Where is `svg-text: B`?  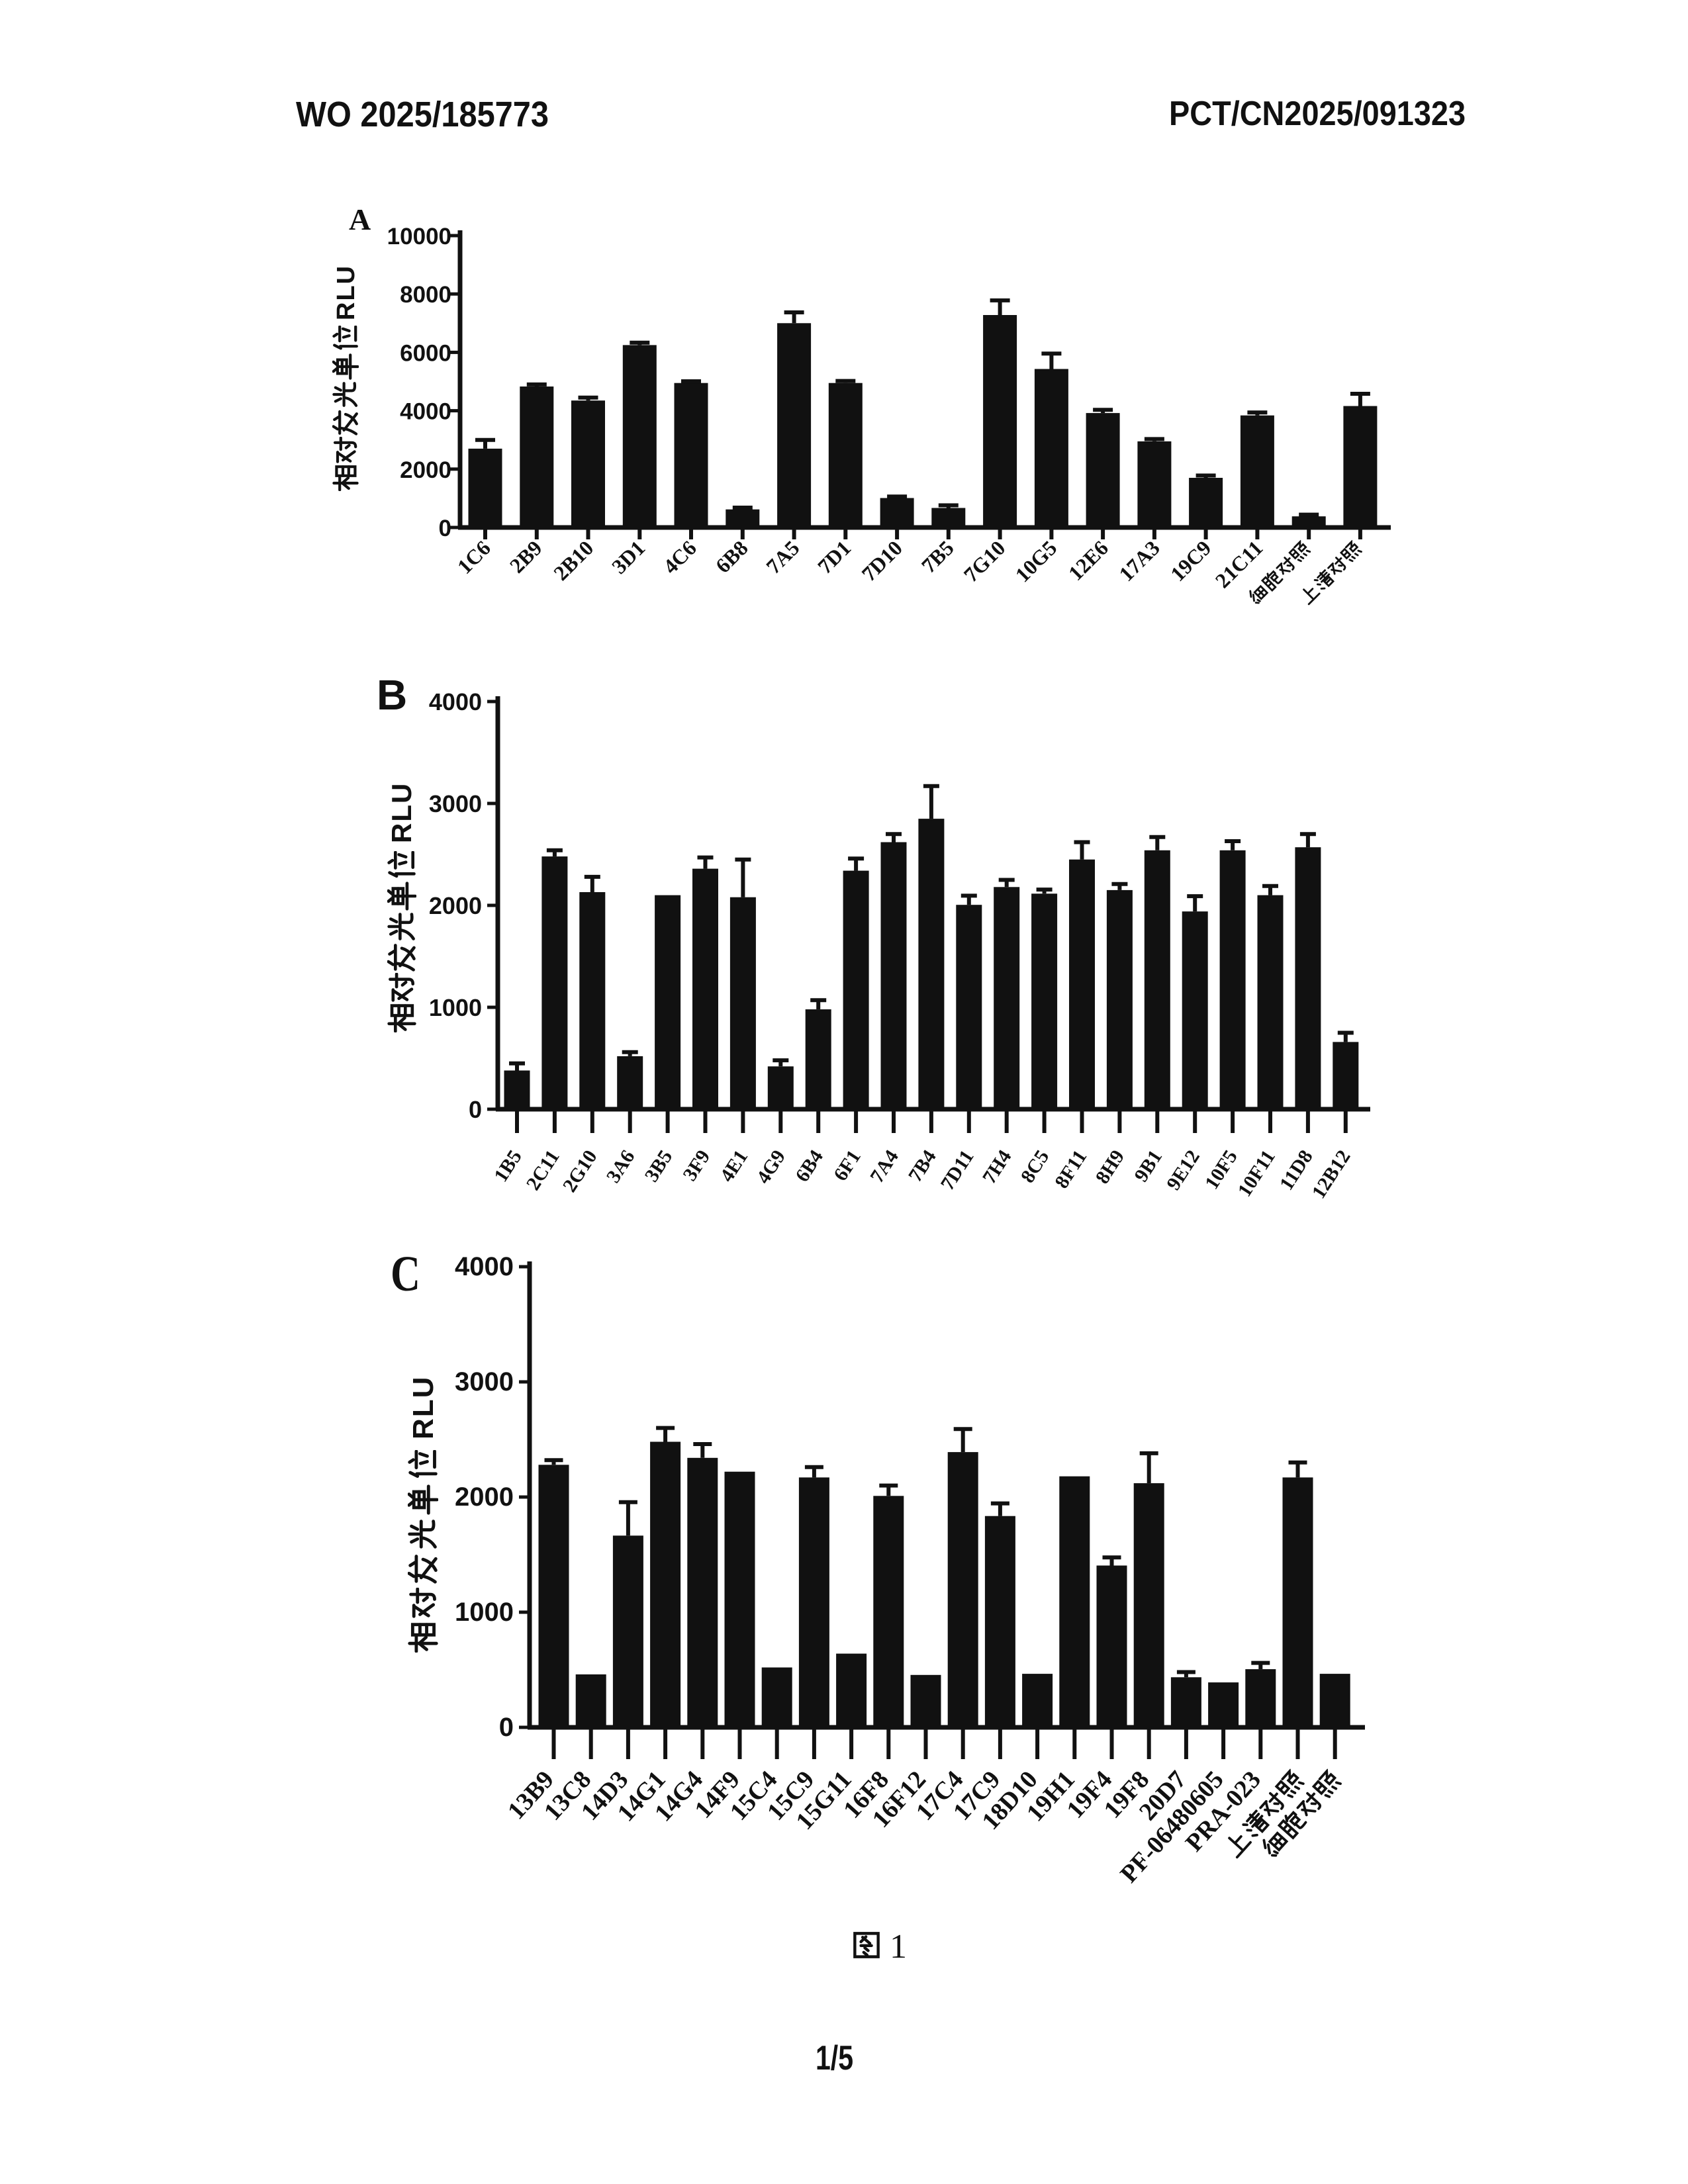 svg-text: B is located at coordinates (392, 695).